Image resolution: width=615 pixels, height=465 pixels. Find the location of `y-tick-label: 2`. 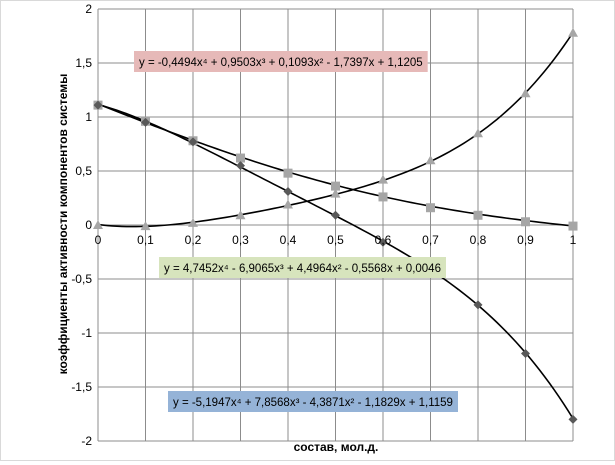

y-tick-label: 2 is located at coordinates (88, 9).